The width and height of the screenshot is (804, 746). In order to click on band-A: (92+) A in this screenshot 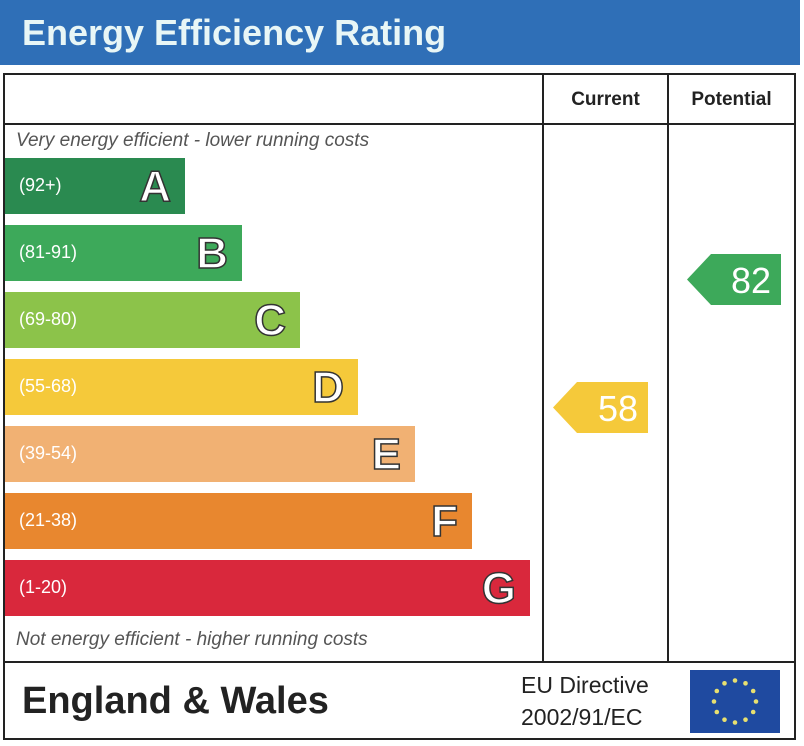, I will do `click(95, 186)`.